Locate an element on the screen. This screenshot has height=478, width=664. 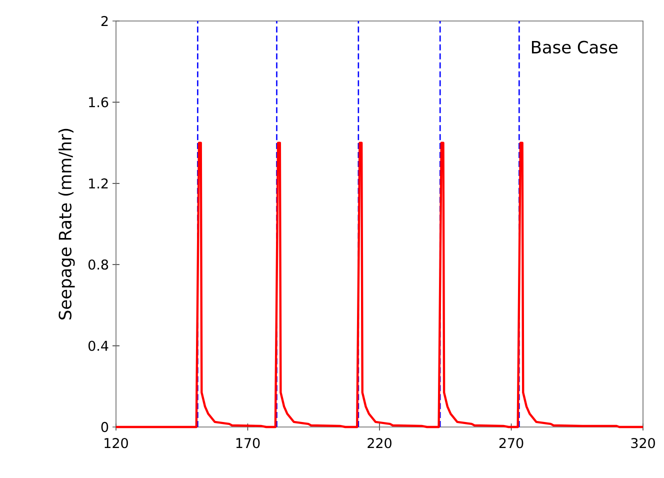
y-axis-title: Seepage Rate (mm/hr) is located at coordinates (66, 224).